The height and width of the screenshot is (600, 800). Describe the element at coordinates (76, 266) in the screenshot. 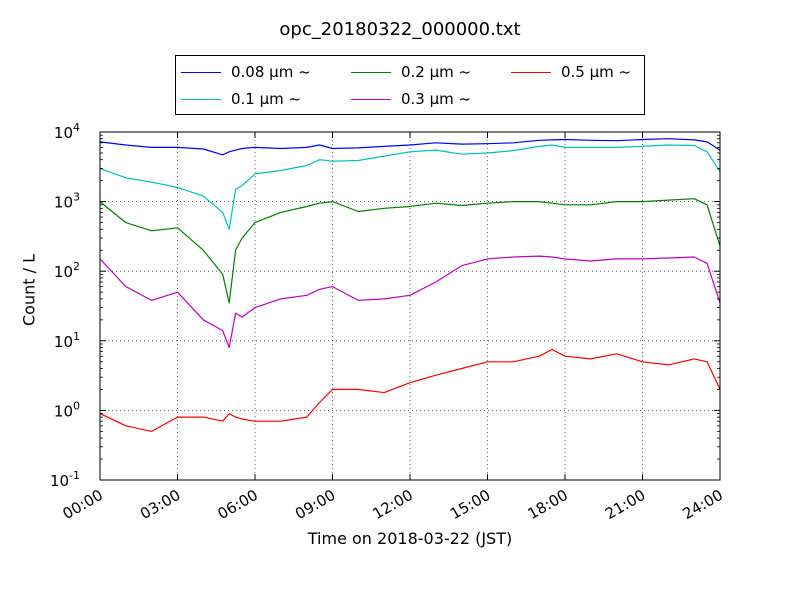

I see `y-tick-exponent: 2` at that location.